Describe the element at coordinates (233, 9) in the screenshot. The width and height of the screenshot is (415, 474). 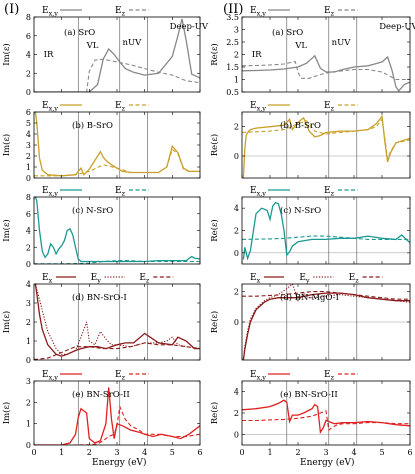
I see `panel-label-right: (II)` at that location.